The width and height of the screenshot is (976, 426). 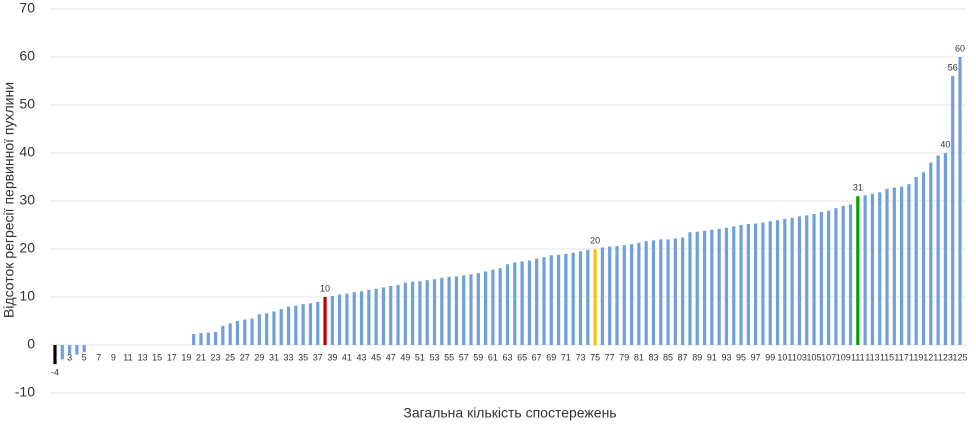 What do you see at coordinates (799, 357) in the screenshot?
I see `x-tick-label: 103` at bounding box center [799, 357].